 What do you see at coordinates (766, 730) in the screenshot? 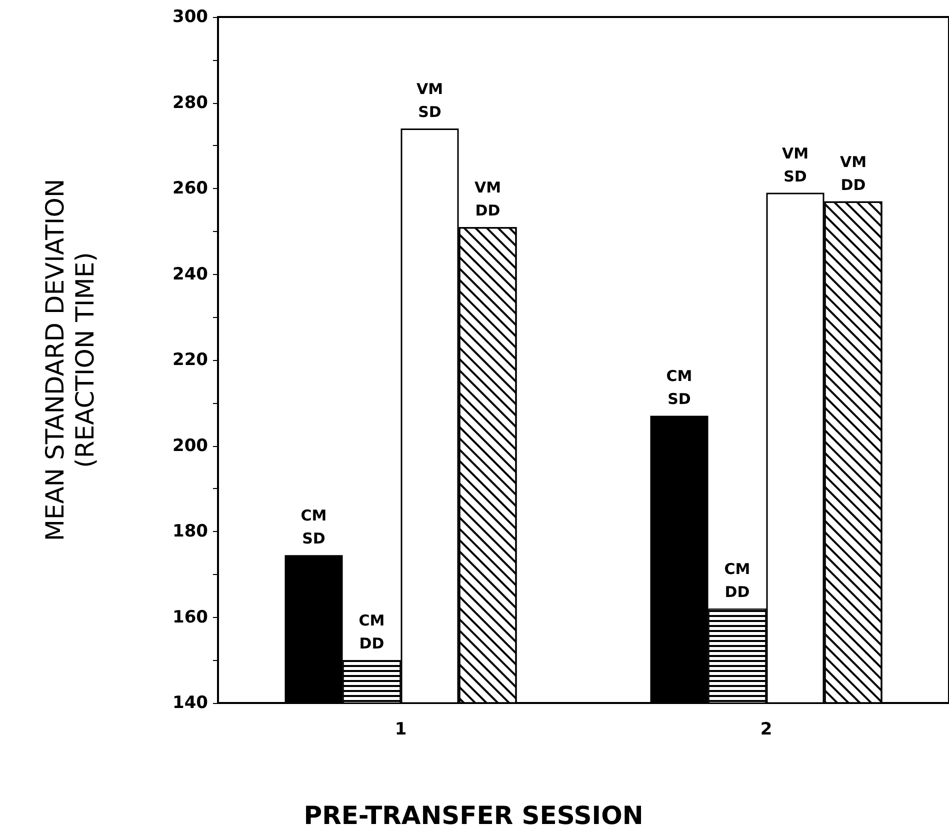
I see `x-tick-label: 2` at bounding box center [766, 730].